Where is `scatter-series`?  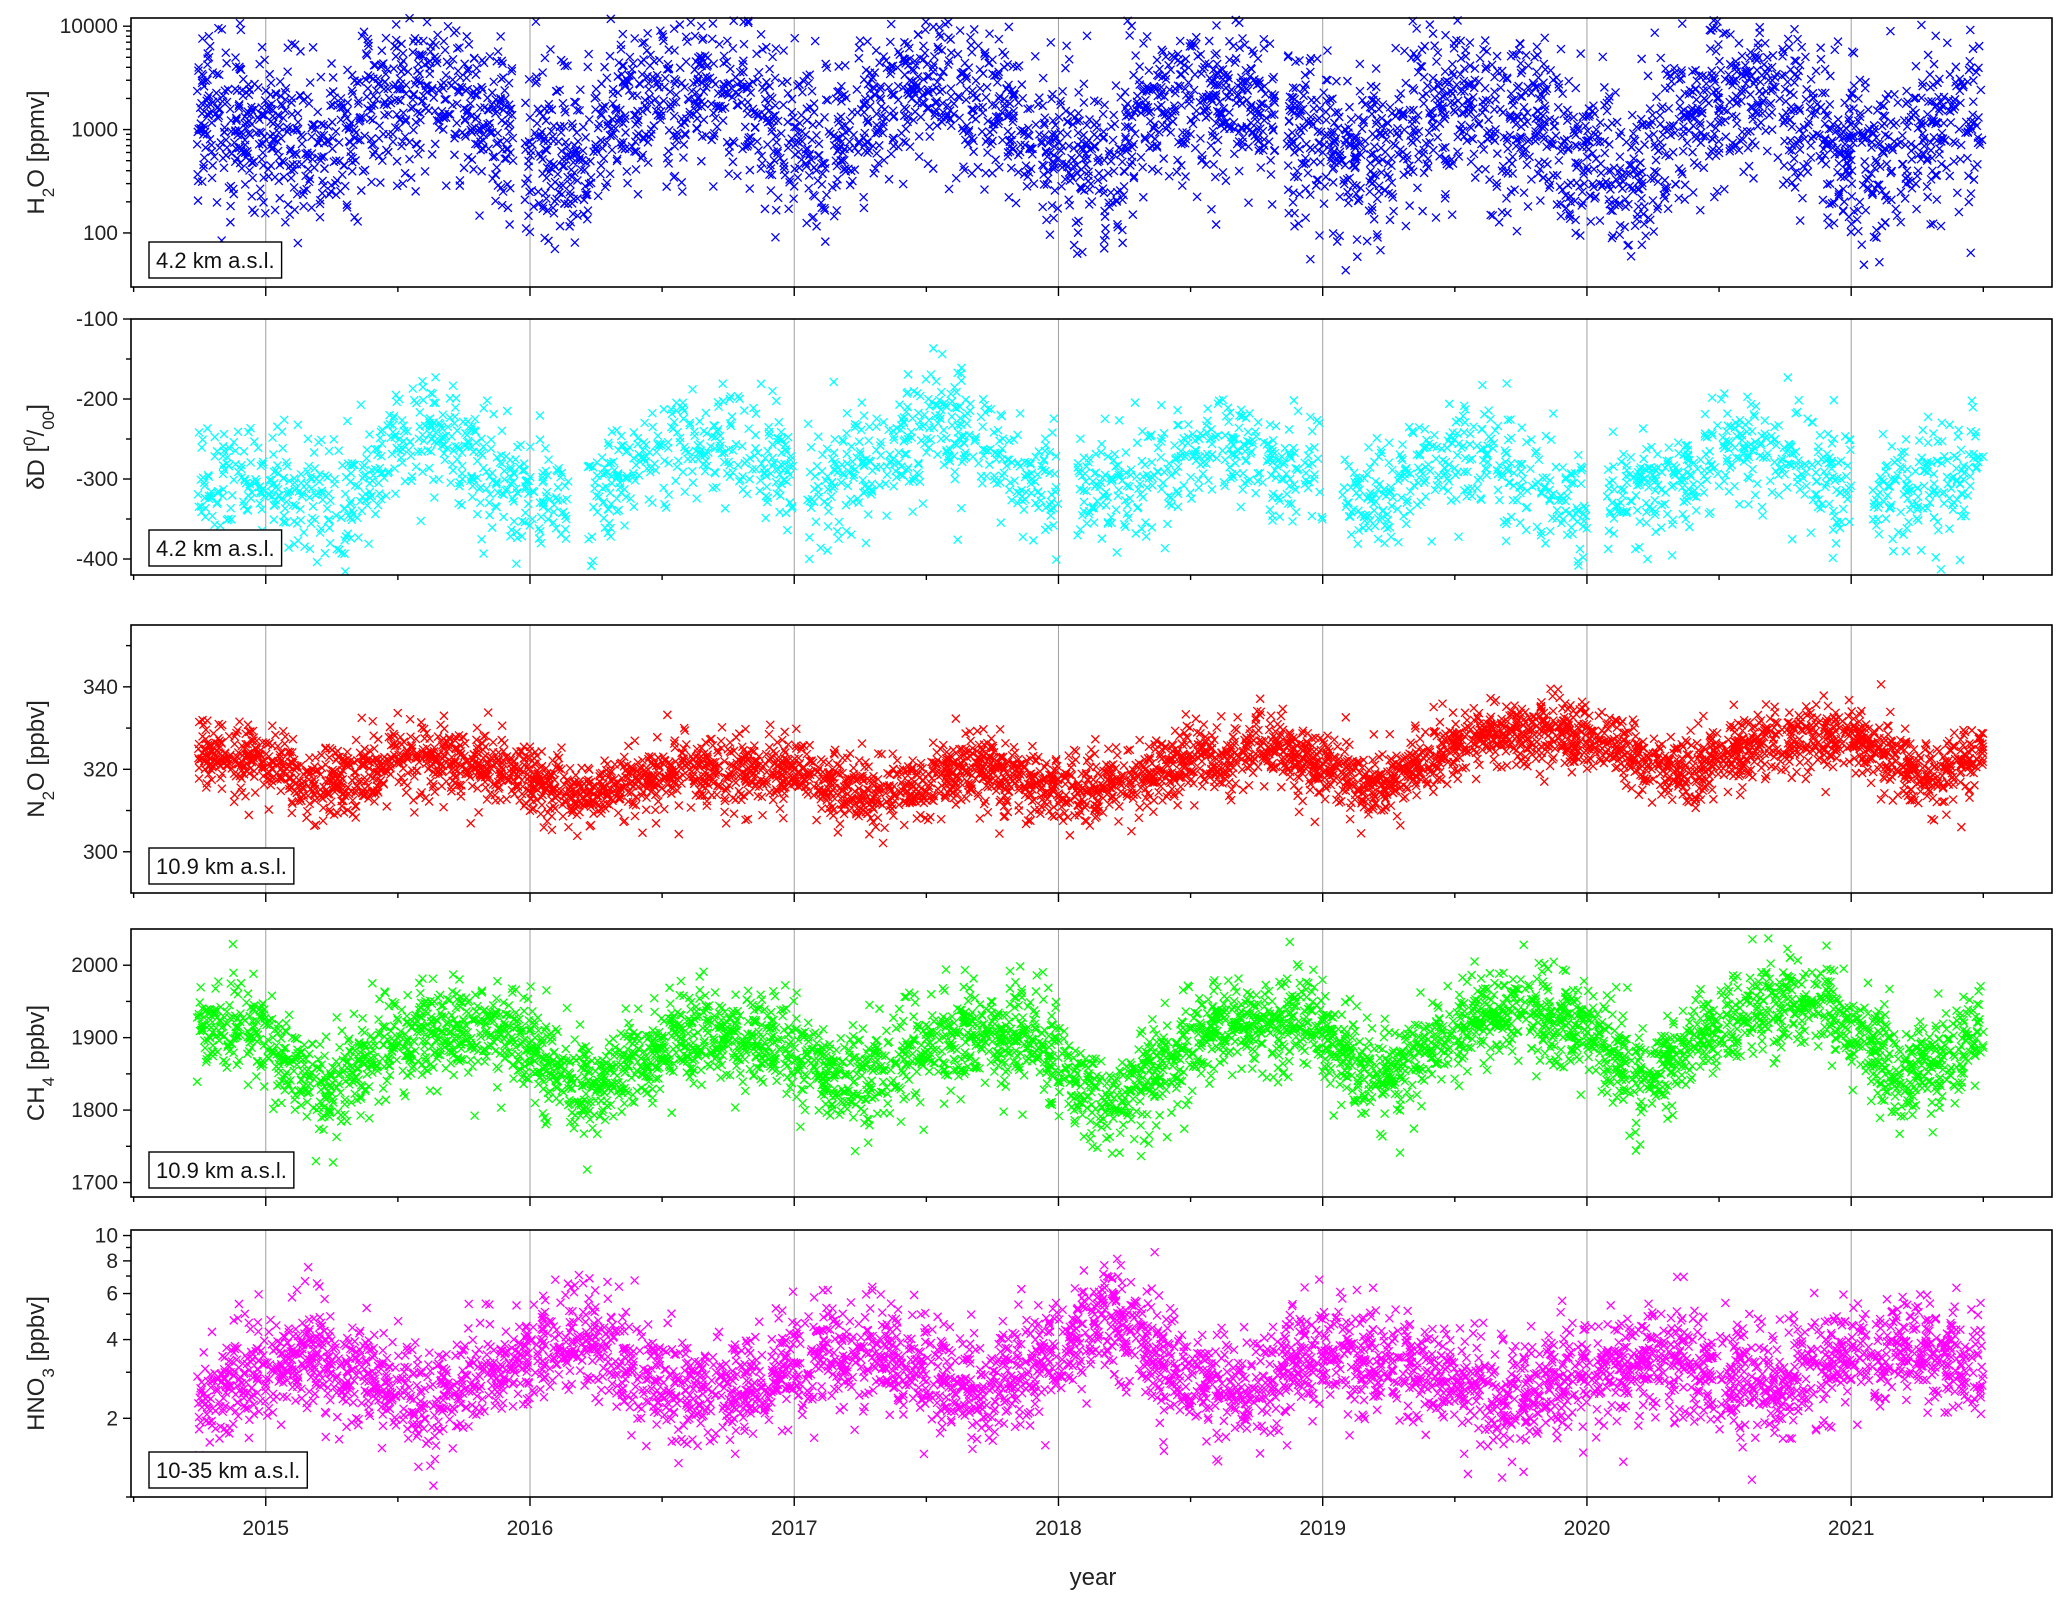 scatter-series is located at coordinates (1090, 459).